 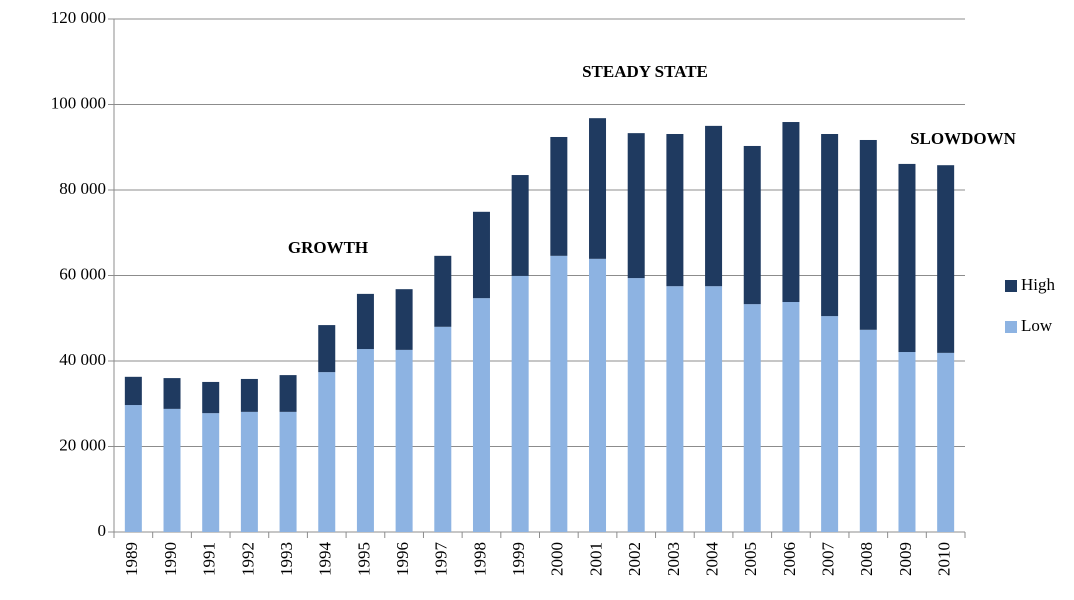 I want to click on x-tick-label: 1994, so click(x=325, y=559).